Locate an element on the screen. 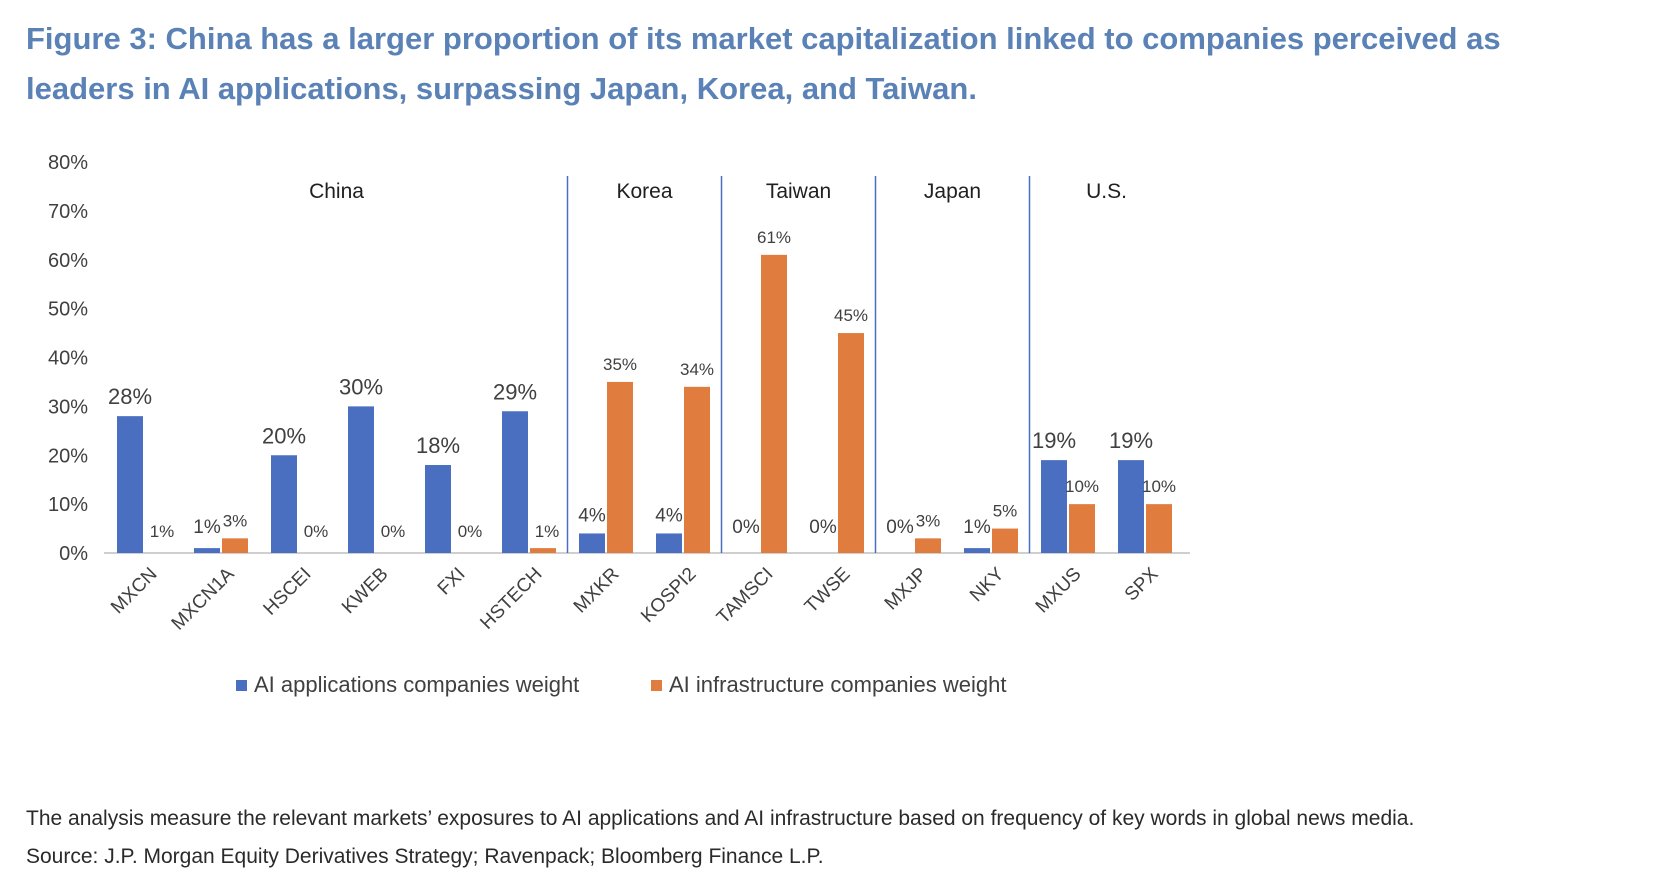 This screenshot has height=886, width=1662. group-label: Japan is located at coordinates (952, 191).